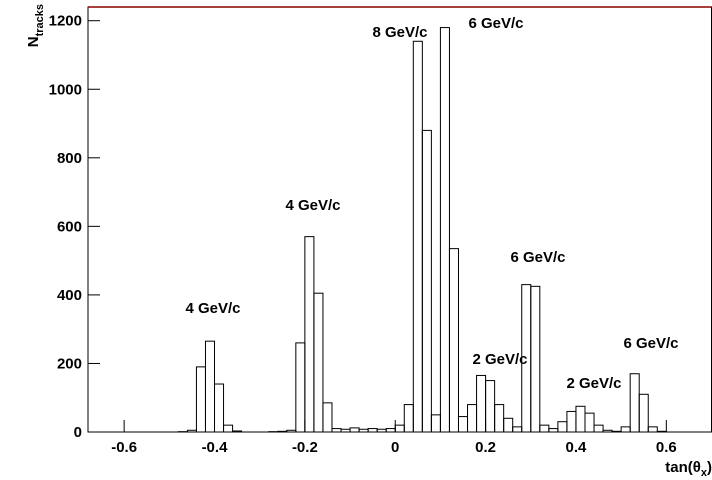  Describe the element at coordinates (124, 447) in the screenshot. I see `x-tick-label: -0.6` at that location.